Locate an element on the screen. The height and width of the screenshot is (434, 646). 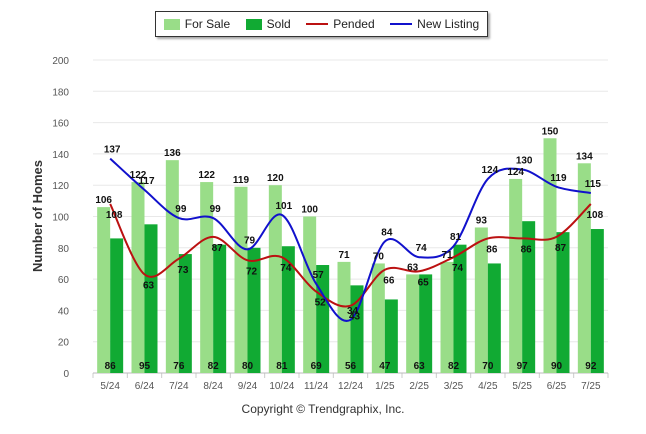
y-axis-label: Number of Homes is located at coordinates (37, 216).